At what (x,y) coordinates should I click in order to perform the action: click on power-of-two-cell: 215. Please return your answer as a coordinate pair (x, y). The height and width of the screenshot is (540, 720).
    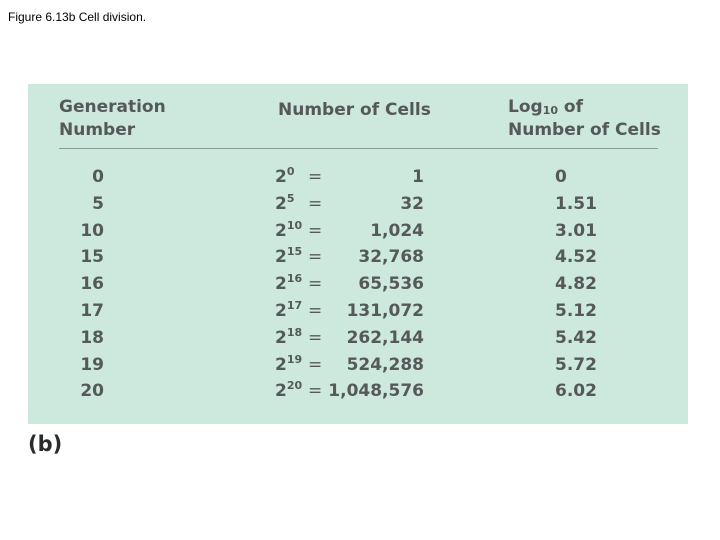
    Looking at the image, I should click on (288, 257).